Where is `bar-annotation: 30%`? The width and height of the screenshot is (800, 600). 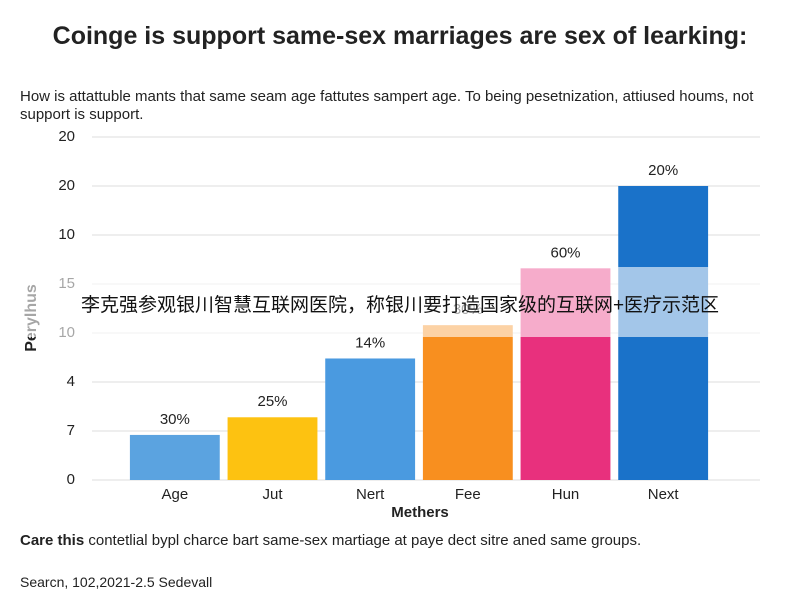
bar-annotation: 30% is located at coordinates (175, 419).